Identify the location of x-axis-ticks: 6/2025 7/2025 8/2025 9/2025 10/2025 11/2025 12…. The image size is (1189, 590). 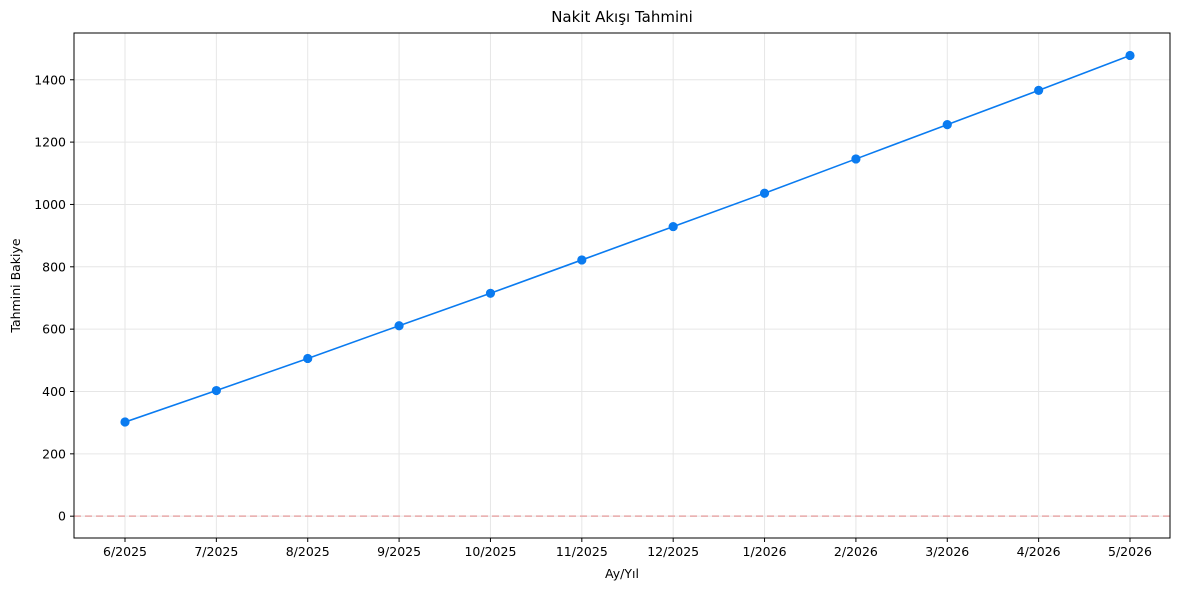
(627, 548).